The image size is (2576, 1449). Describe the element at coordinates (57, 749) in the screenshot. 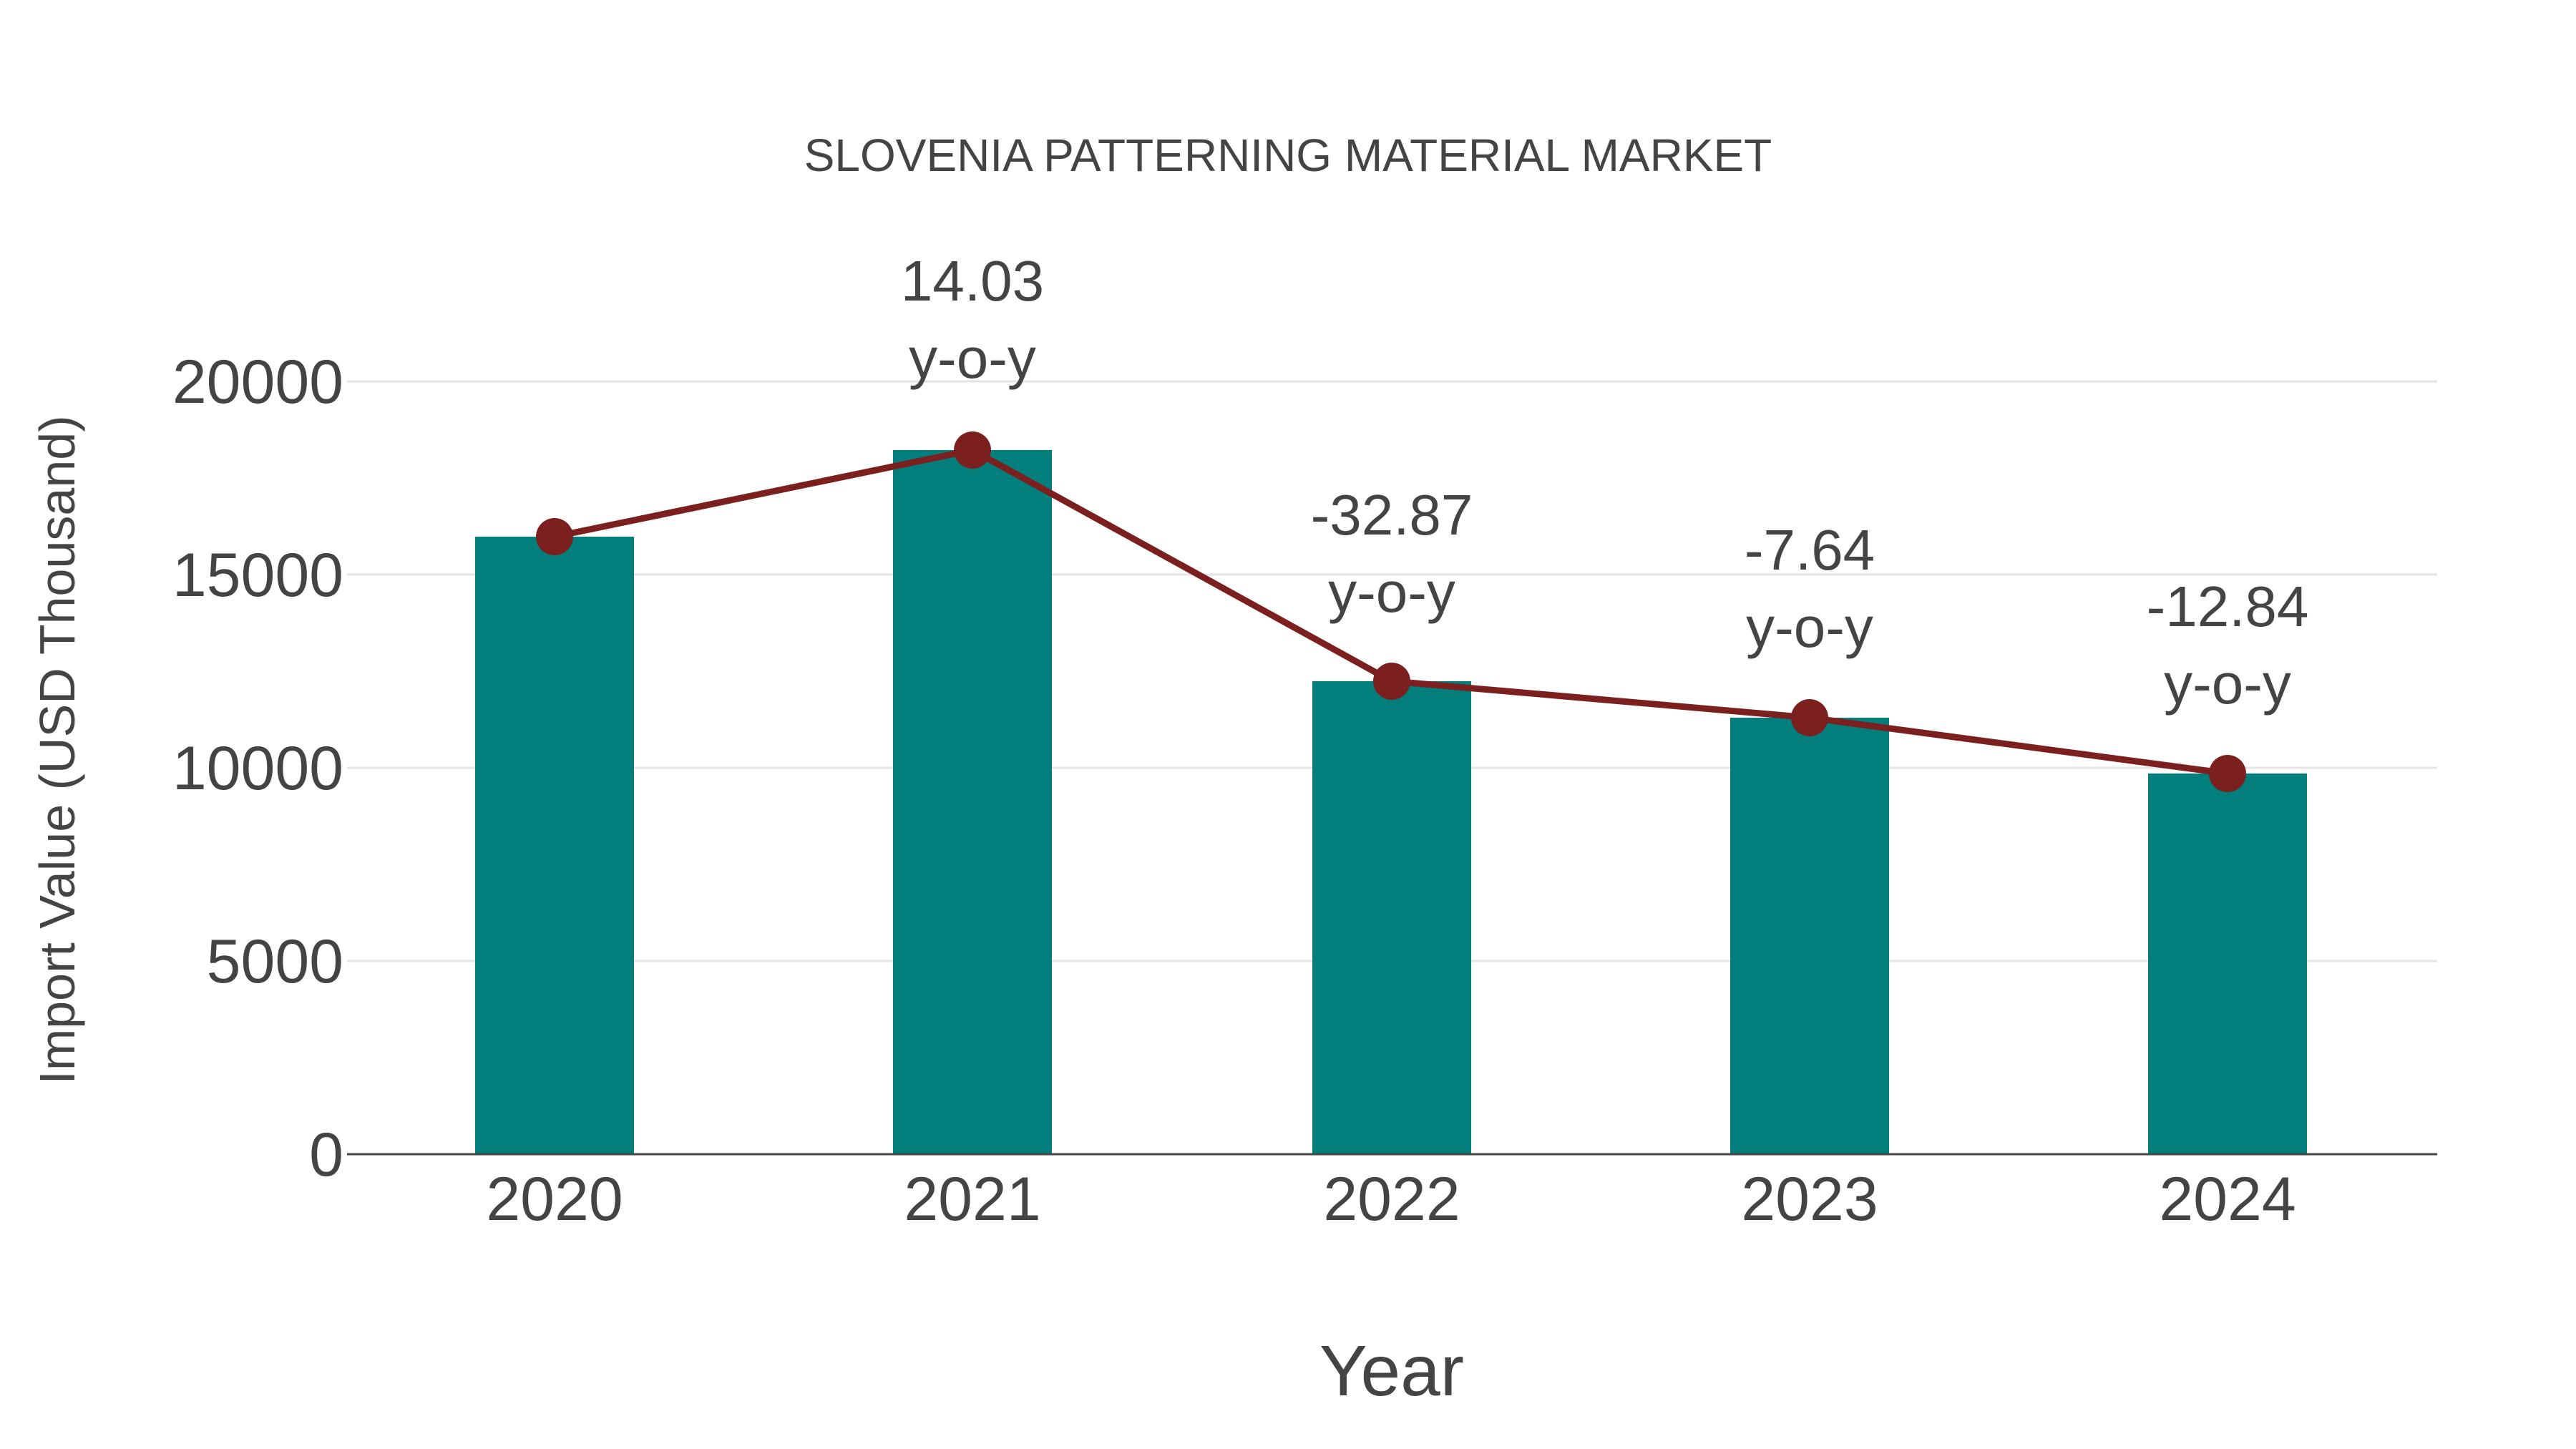

I see `y-axis-title: Import Value (USD Thousand)` at that location.